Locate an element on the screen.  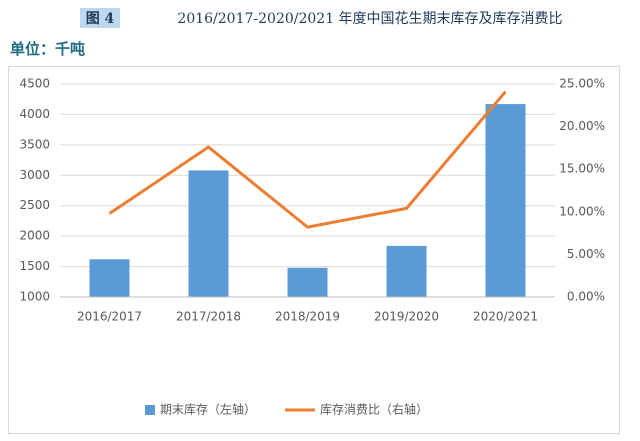
chart-title: 2016/2017-2020/2021 年度中国花生期末库存及库存消费比 is located at coordinates (369, 19).